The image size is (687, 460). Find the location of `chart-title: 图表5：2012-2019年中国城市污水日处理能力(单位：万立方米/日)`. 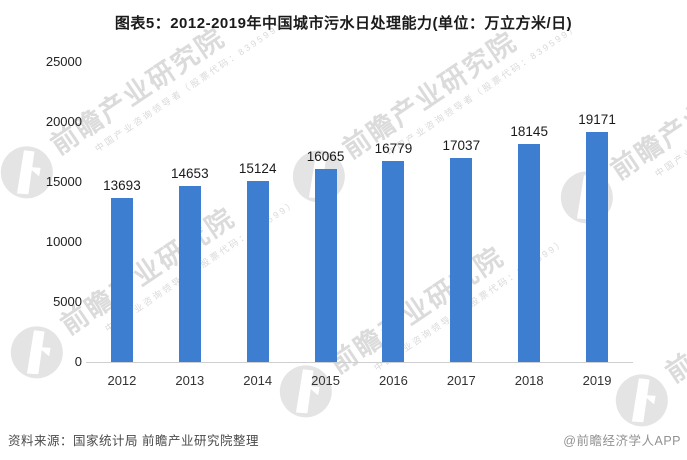

chart-title: 图表5：2012-2019年中国城市污水日处理能力(单位：万立方米/日) is located at coordinates (343, 23).